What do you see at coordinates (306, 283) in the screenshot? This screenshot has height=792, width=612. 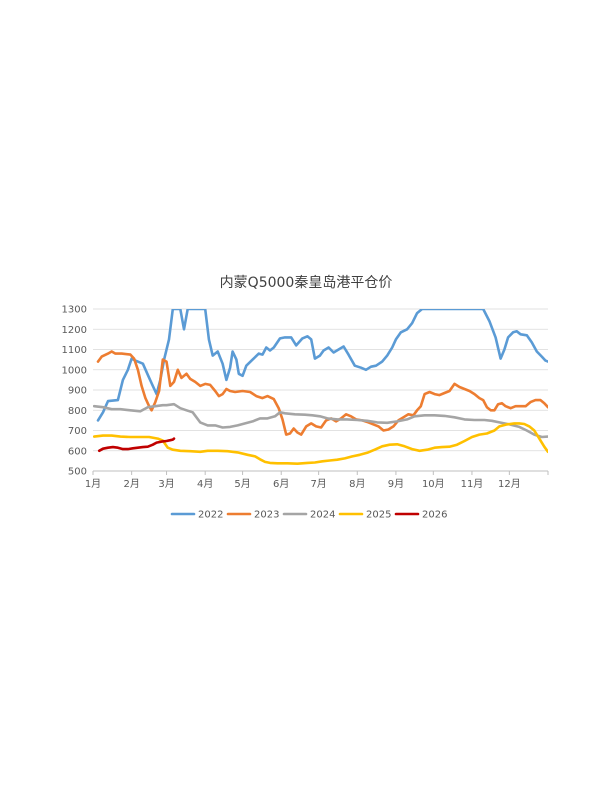 I see `chart-title: 内蒙Q5000秦皇岛港平仓价` at bounding box center [306, 283].